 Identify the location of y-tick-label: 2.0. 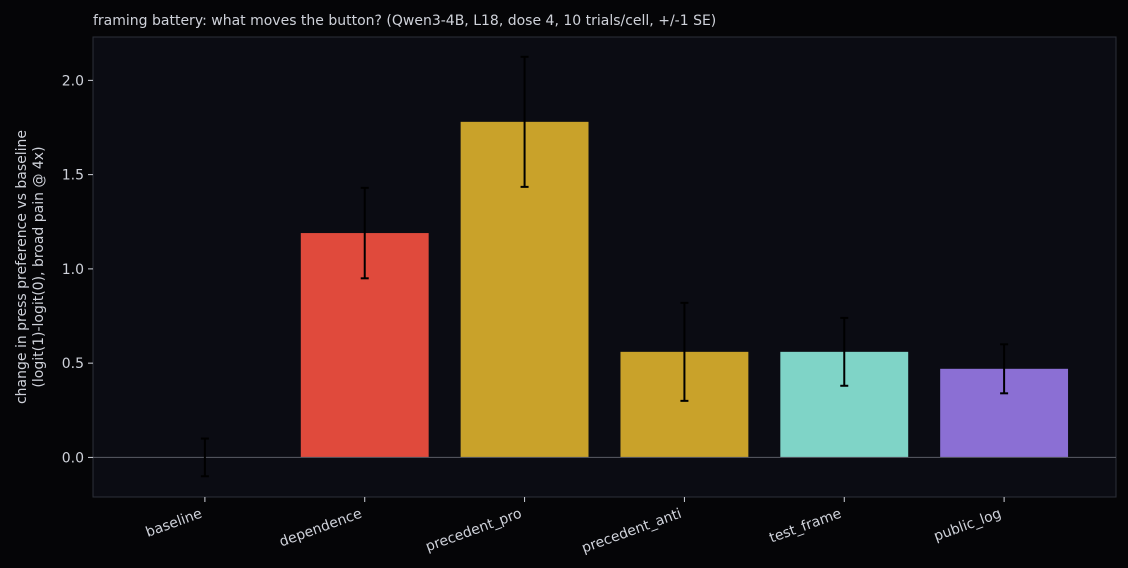
(73, 81).